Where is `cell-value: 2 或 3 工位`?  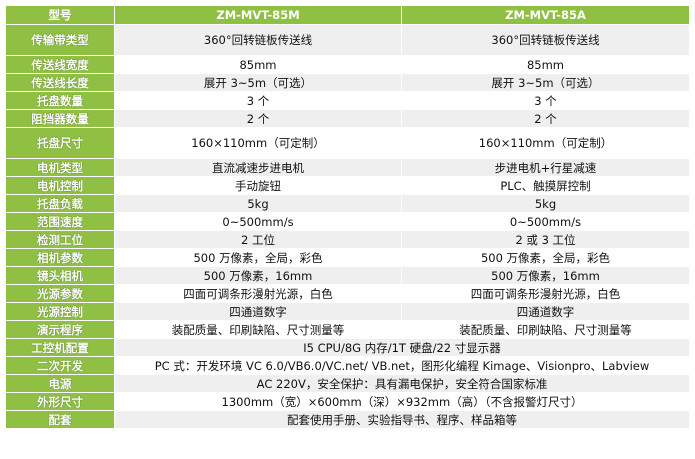
cell-value: 2 或 3 工位 is located at coordinates (545, 239).